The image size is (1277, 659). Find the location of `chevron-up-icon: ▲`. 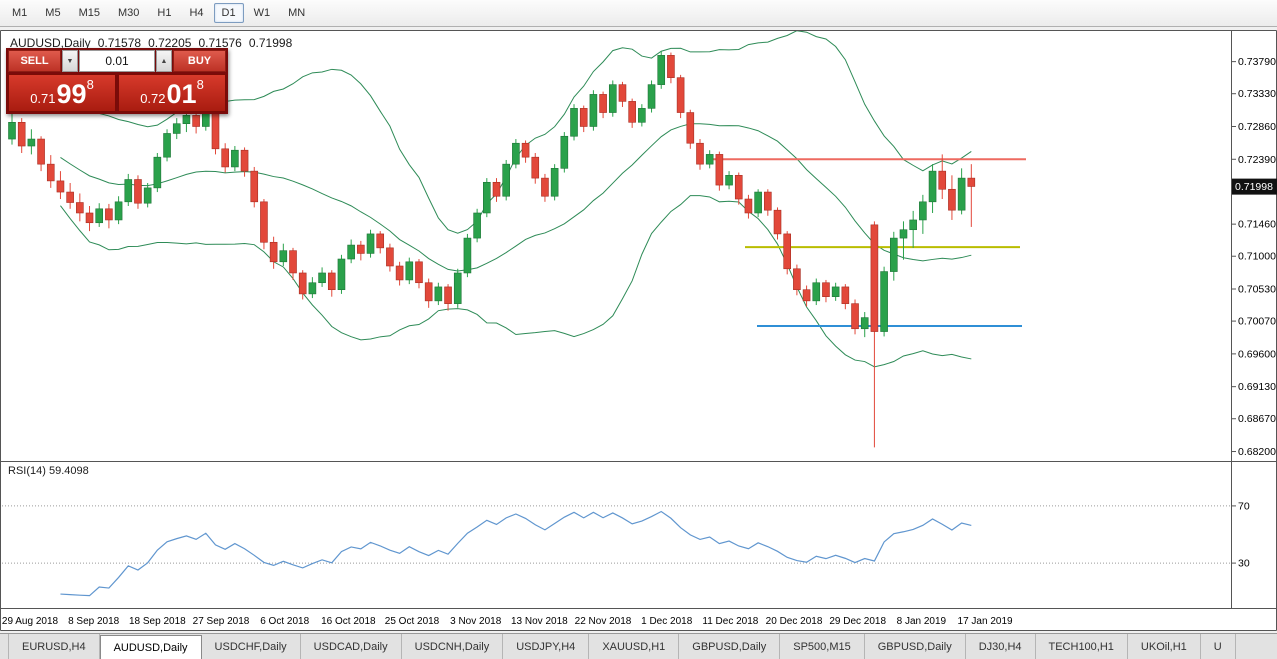

chevron-up-icon: ▲ is located at coordinates (164, 61).